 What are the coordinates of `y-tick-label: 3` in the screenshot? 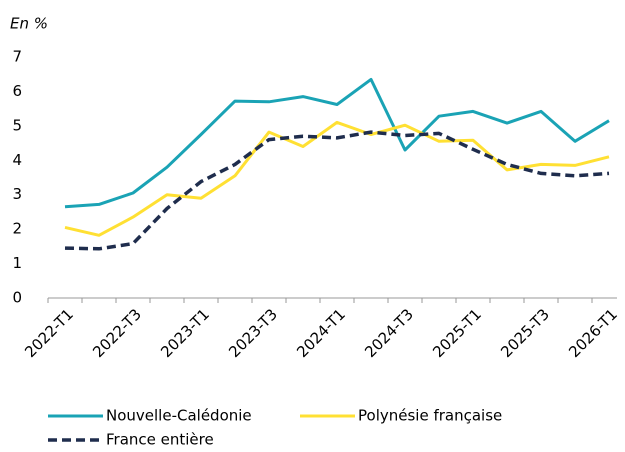 It's located at (17, 194).